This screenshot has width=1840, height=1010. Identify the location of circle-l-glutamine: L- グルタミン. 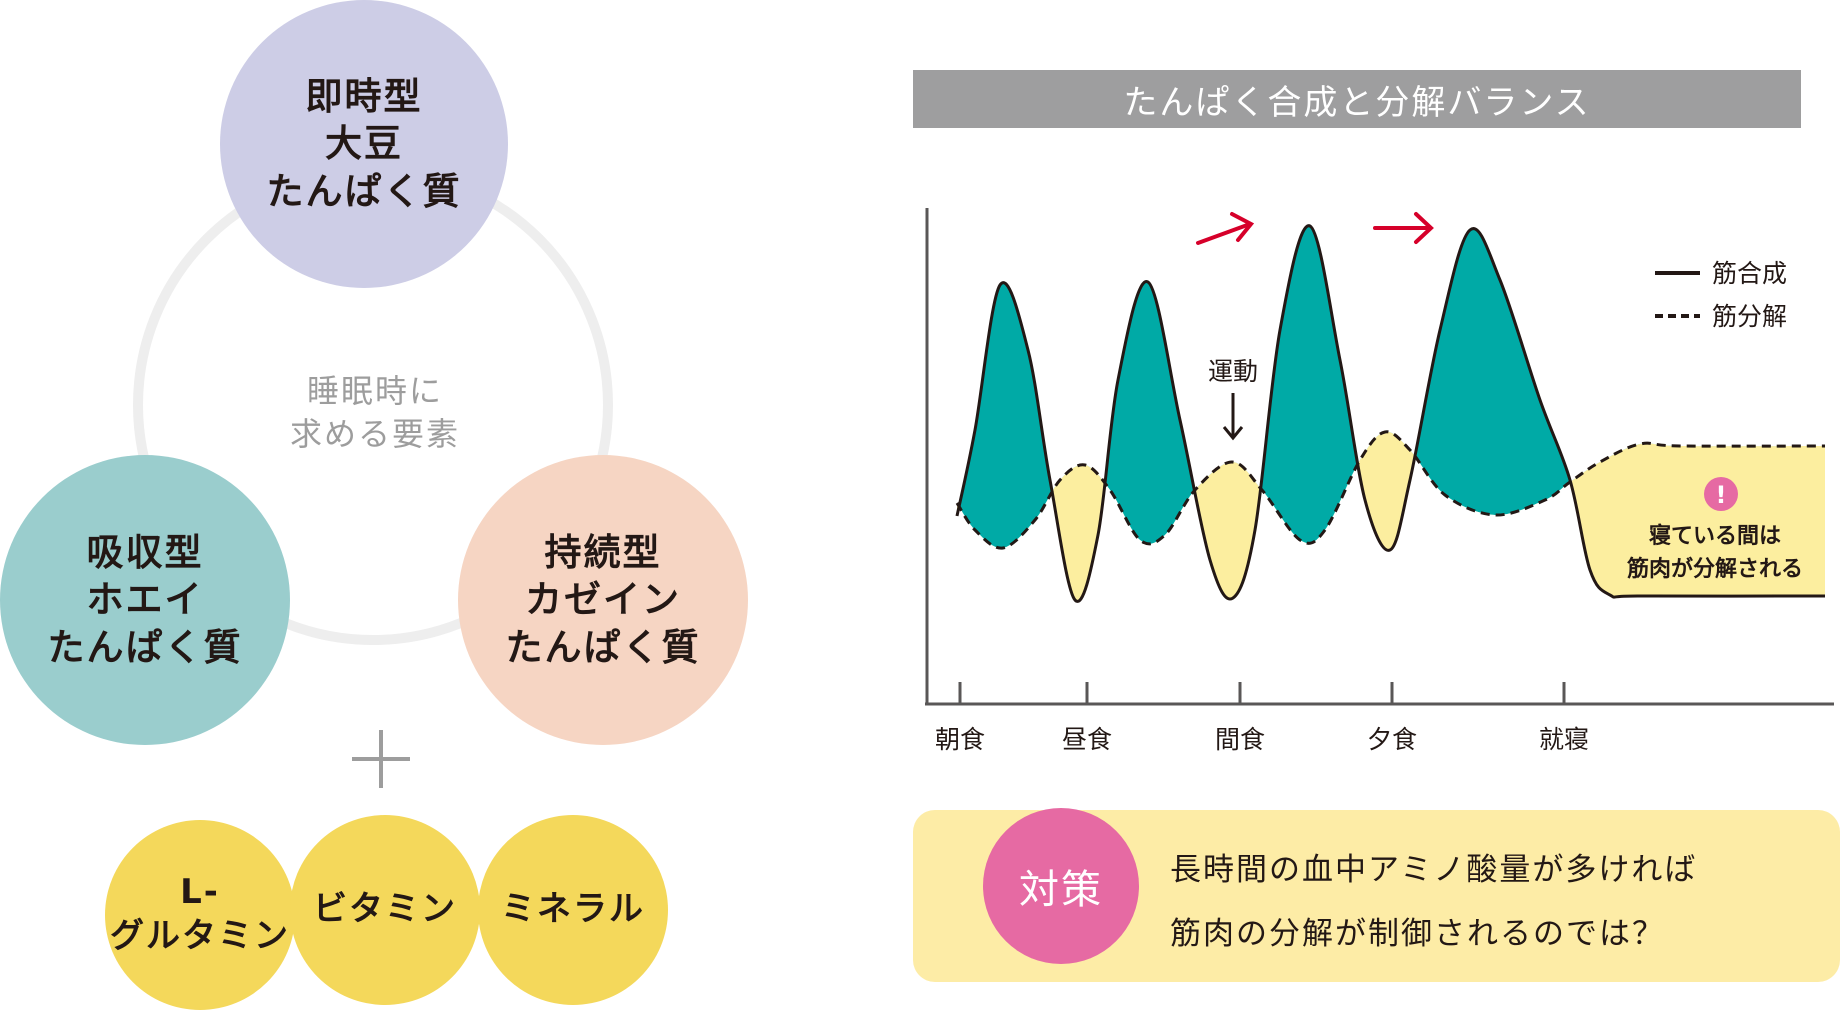
(200, 915).